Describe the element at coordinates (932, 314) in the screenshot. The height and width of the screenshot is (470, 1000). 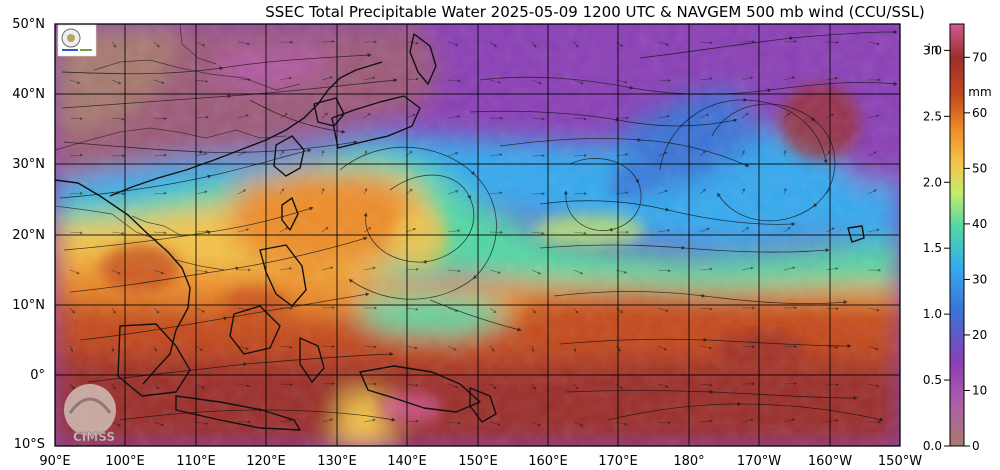
I see `colorbar-inch-tick-label: 1.0` at that location.